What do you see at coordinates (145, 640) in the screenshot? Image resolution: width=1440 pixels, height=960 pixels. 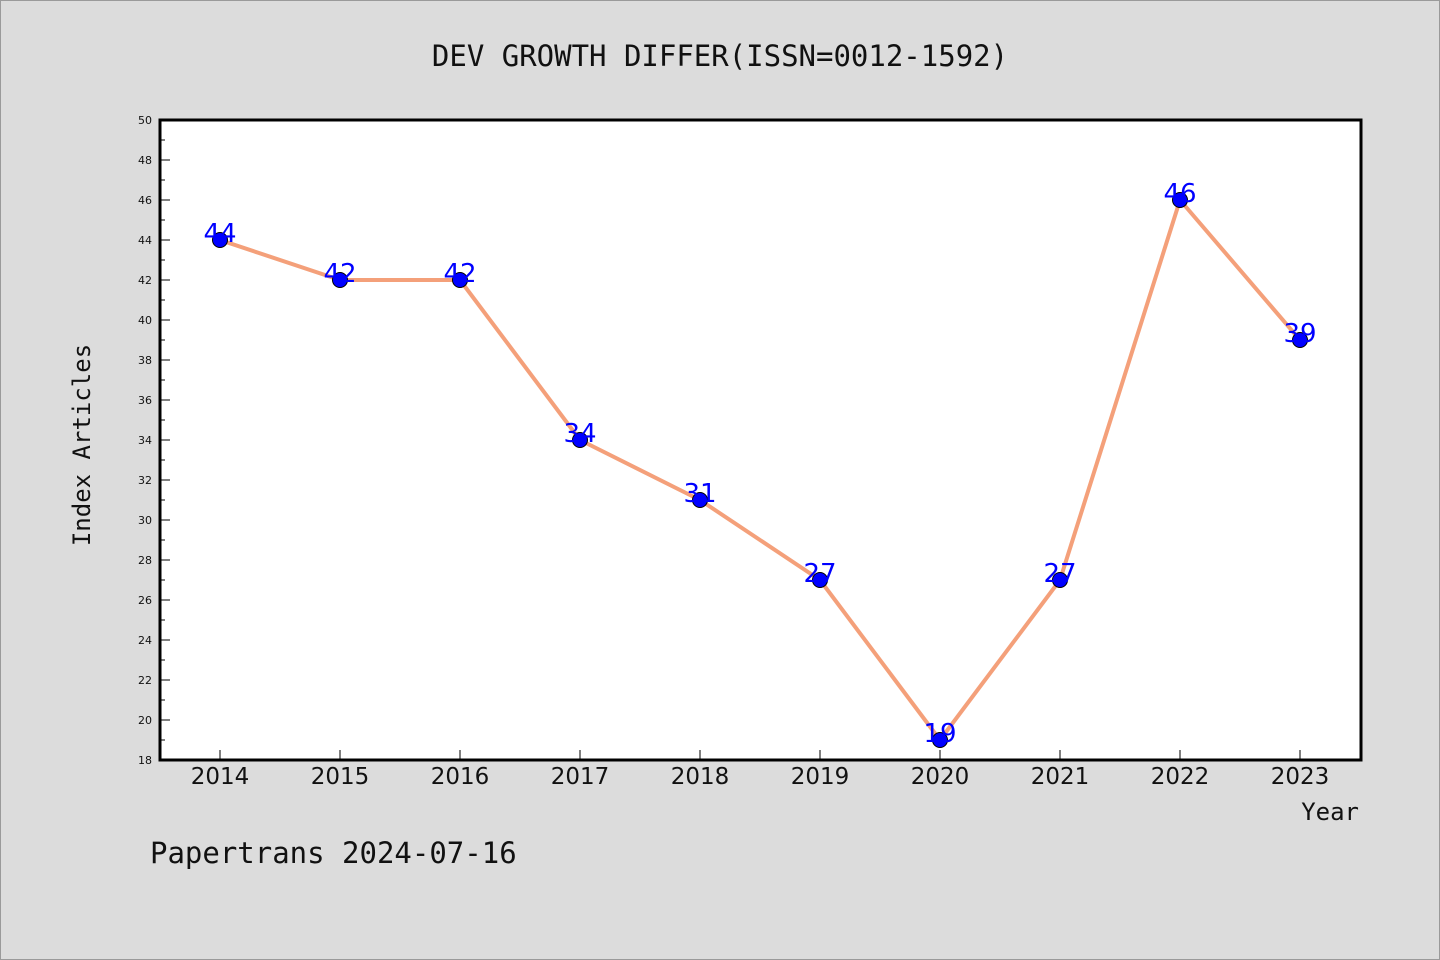 I see `y-tick-label: 24` at bounding box center [145, 640].